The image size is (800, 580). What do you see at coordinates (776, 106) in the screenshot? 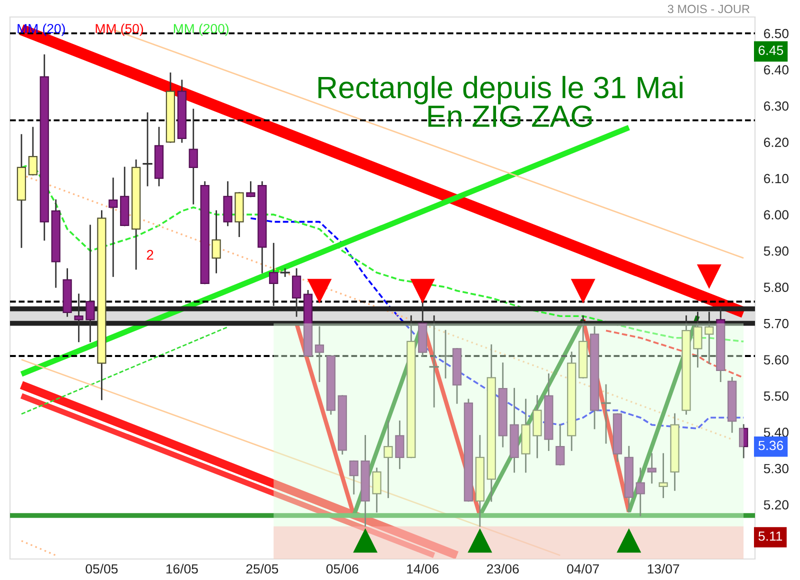
I see `y-tick-label: 6.30` at bounding box center [776, 106].